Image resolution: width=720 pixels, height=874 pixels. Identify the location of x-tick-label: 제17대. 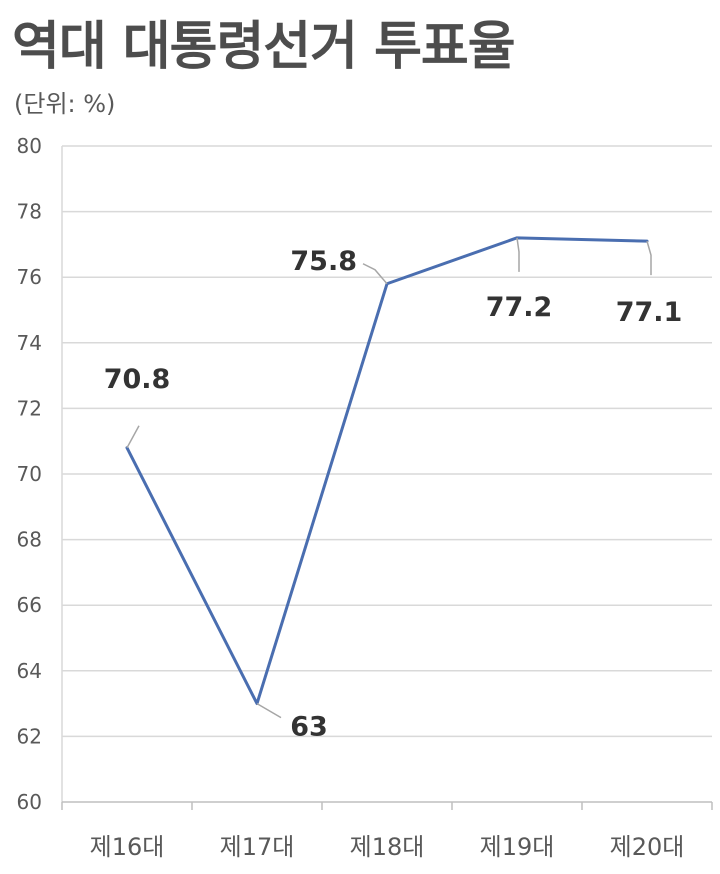
(257, 847).